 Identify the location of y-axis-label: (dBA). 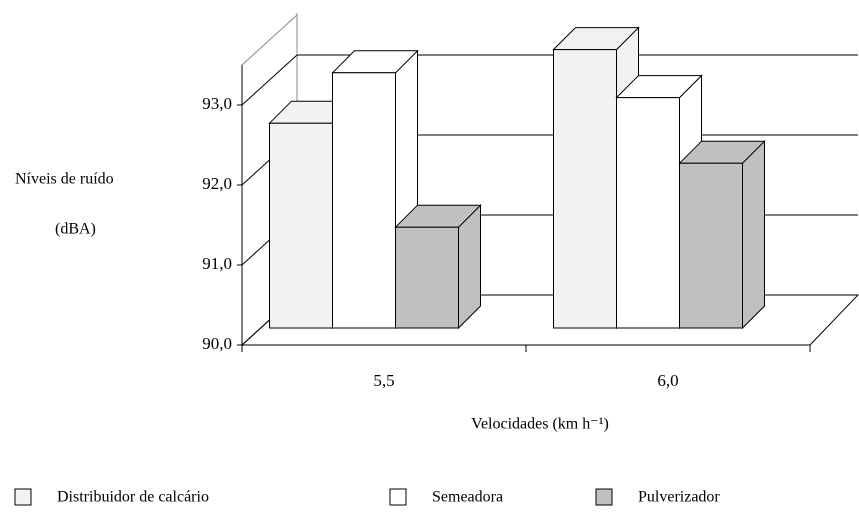
(75, 229).